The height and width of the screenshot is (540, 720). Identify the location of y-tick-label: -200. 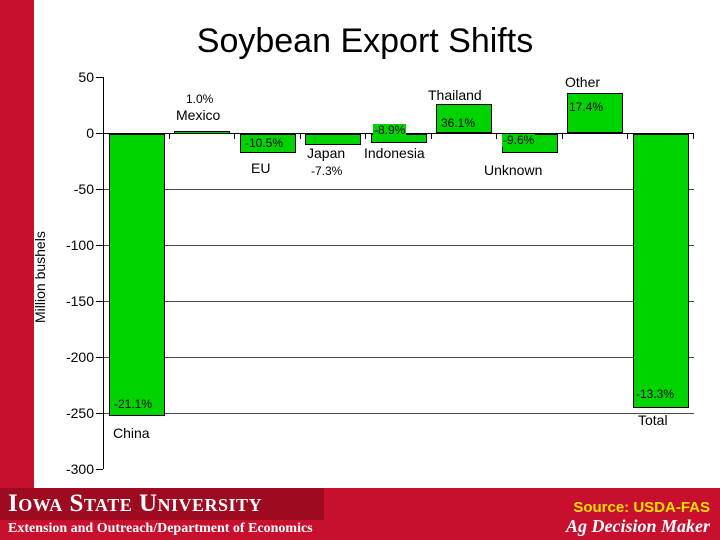
(79, 357).